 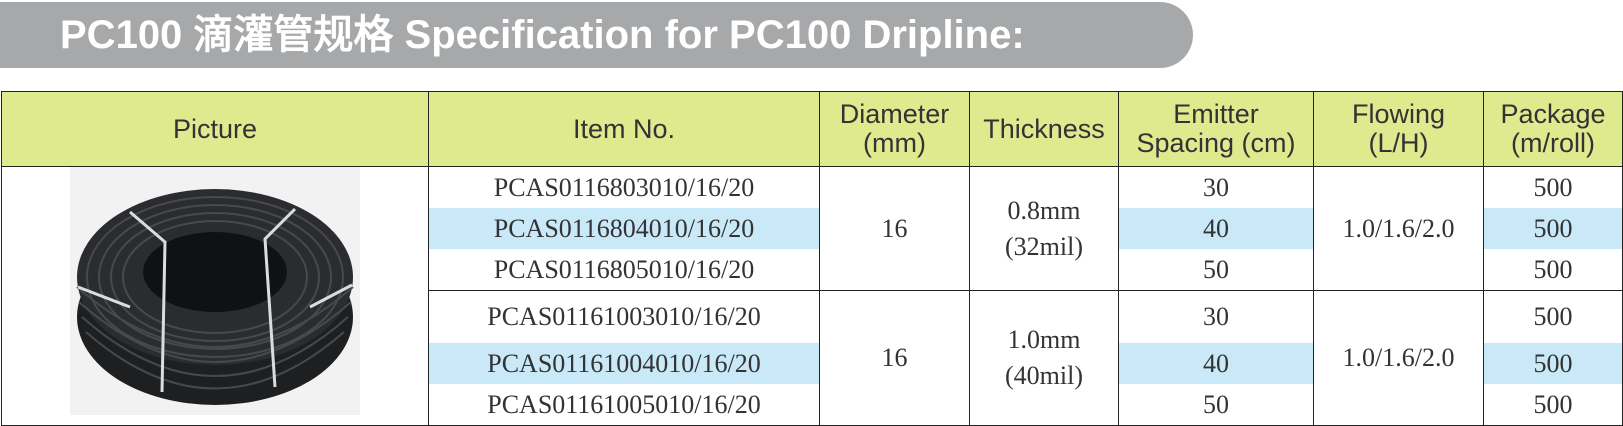 I want to click on text-line: (mm), so click(x=894, y=143).